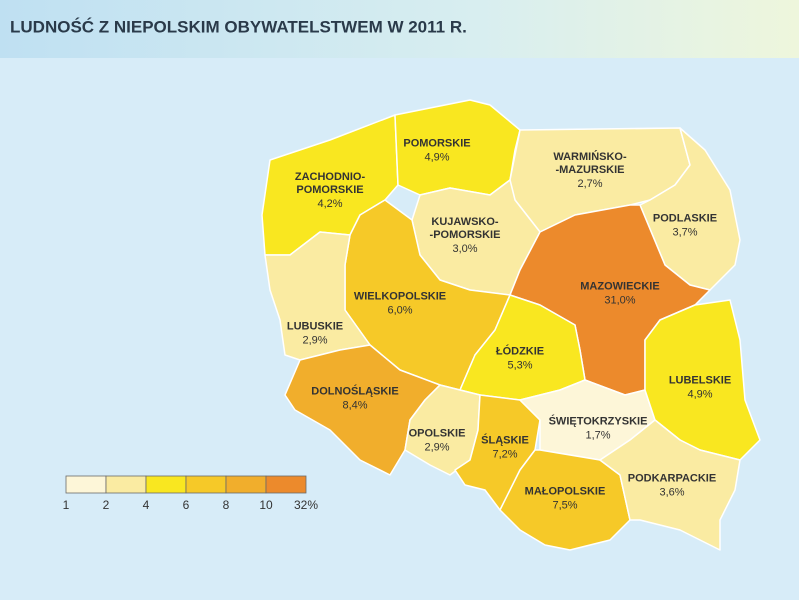 Image resolution: width=799 pixels, height=600 pixels. Describe the element at coordinates (266, 505) in the screenshot. I see `legend-label: 10` at that location.